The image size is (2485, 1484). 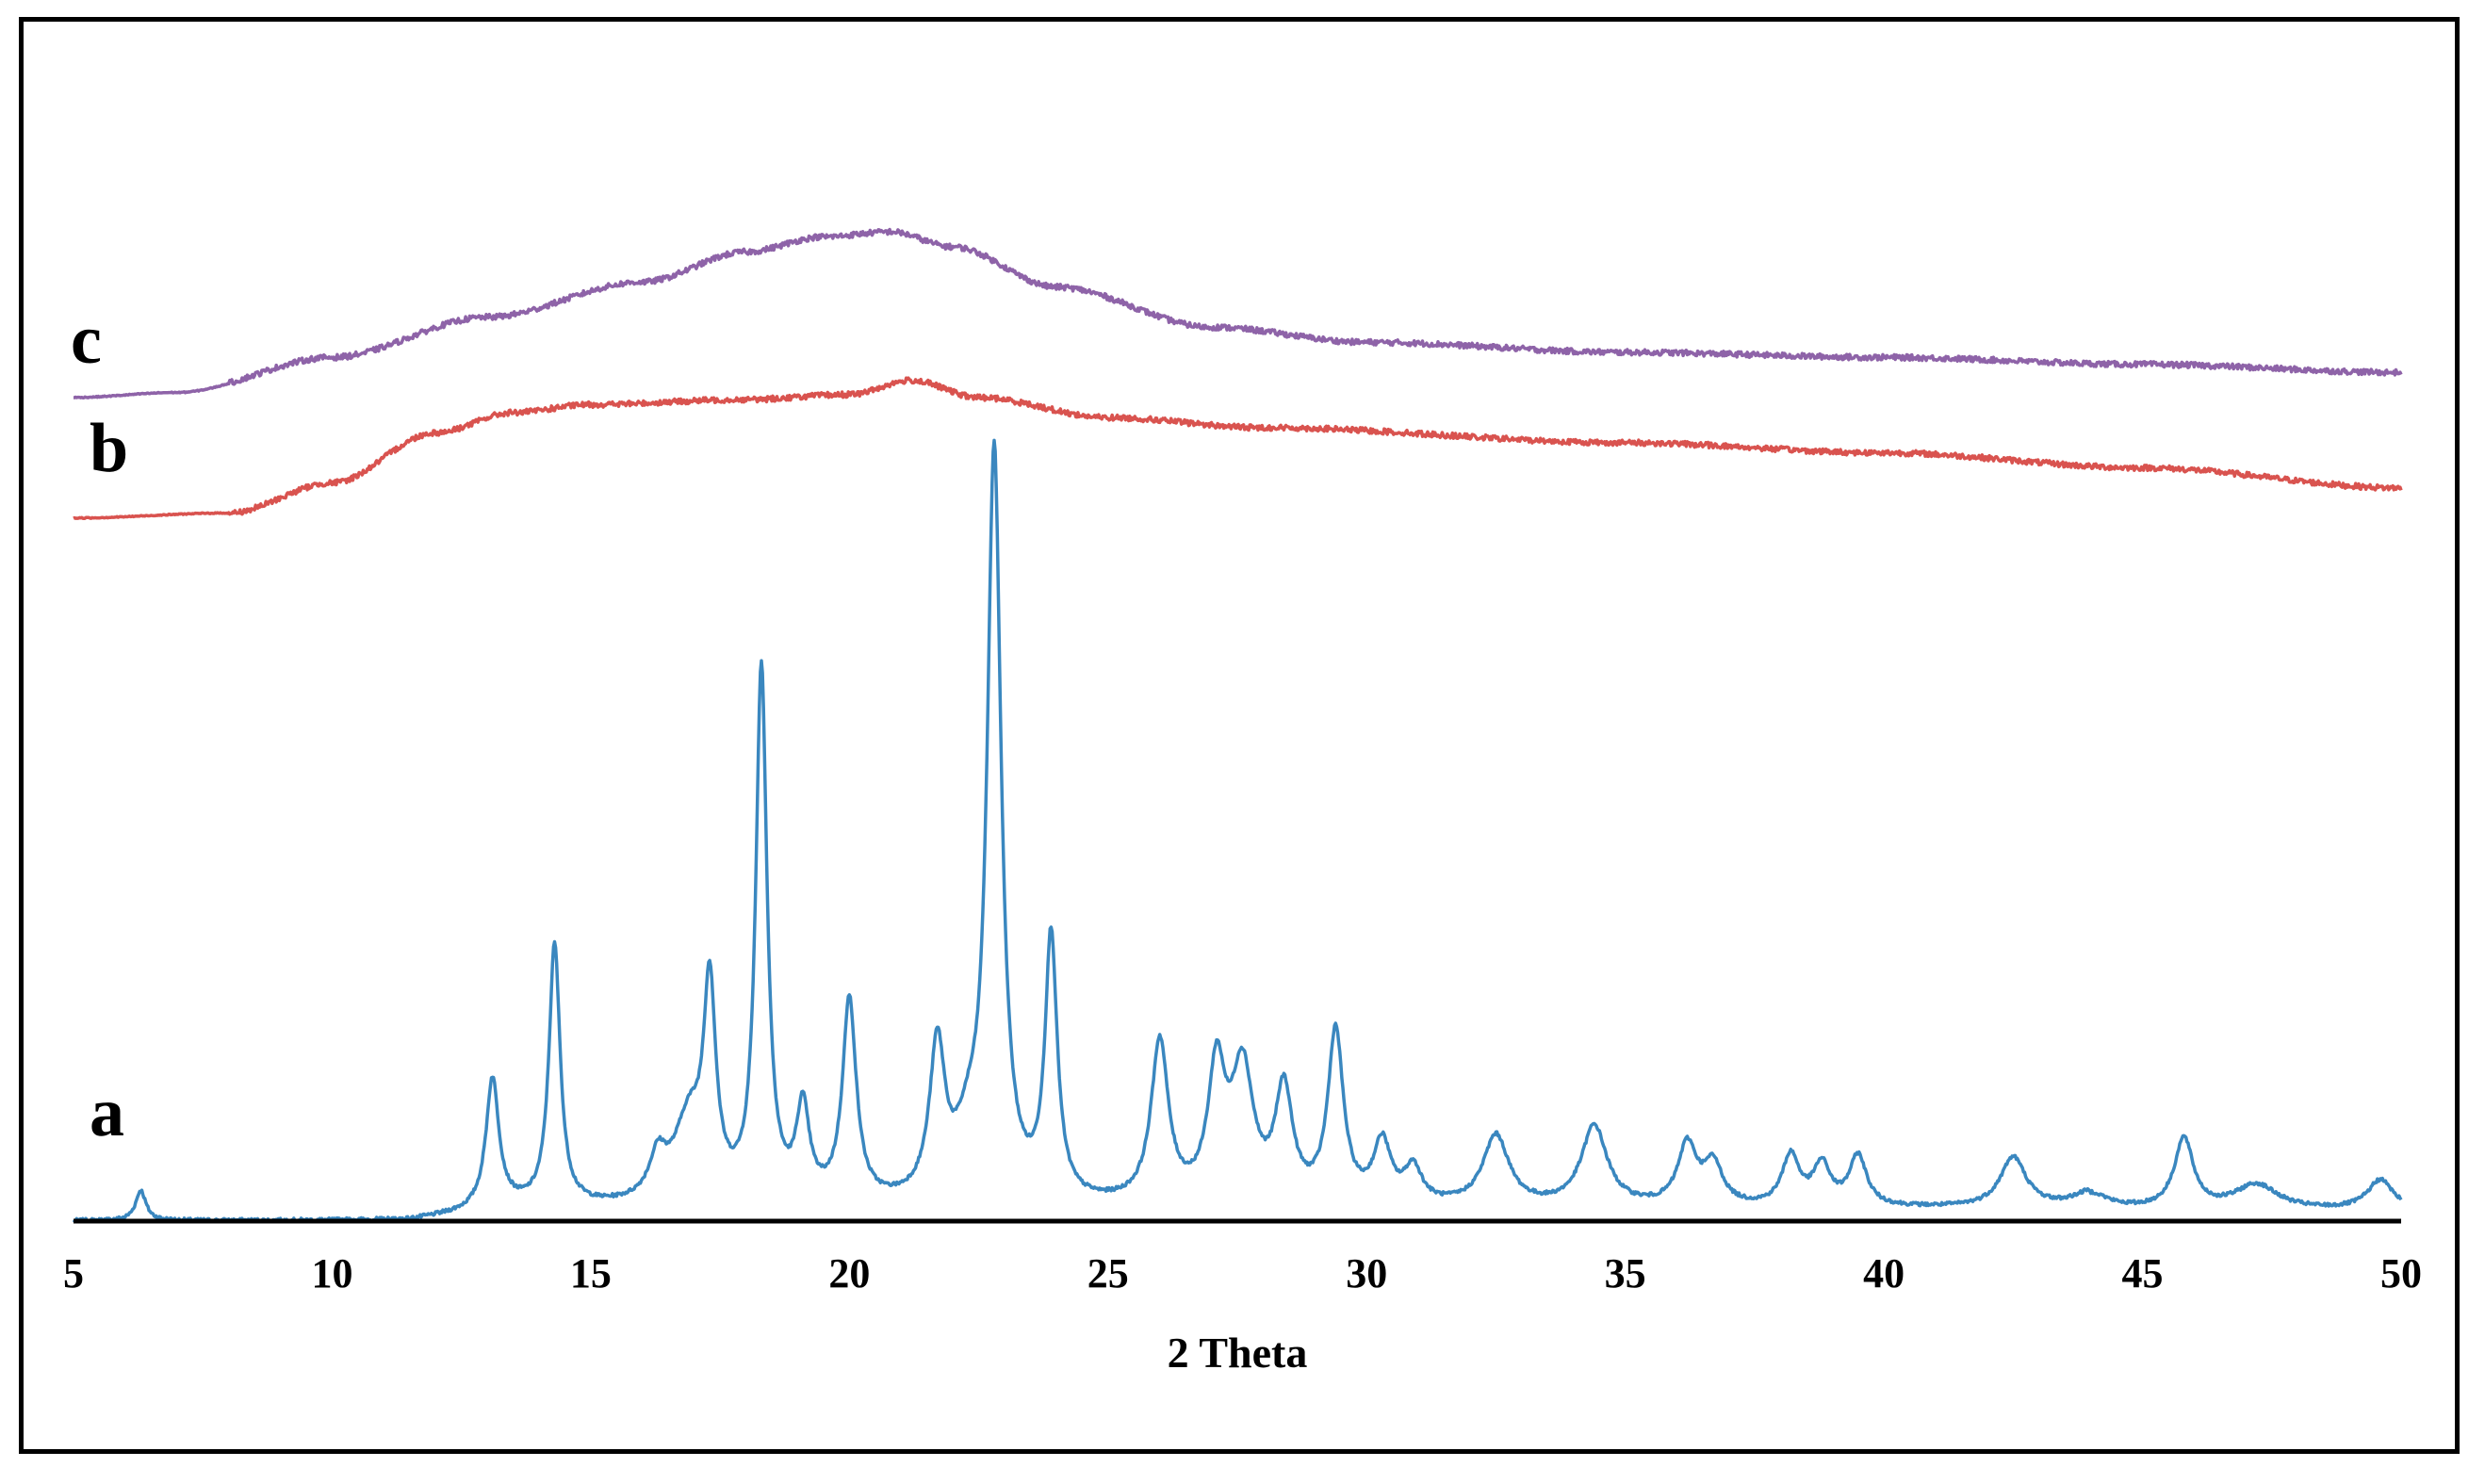 What do you see at coordinates (1108, 1273) in the screenshot?
I see `x-tick-label-25: 25` at bounding box center [1108, 1273].